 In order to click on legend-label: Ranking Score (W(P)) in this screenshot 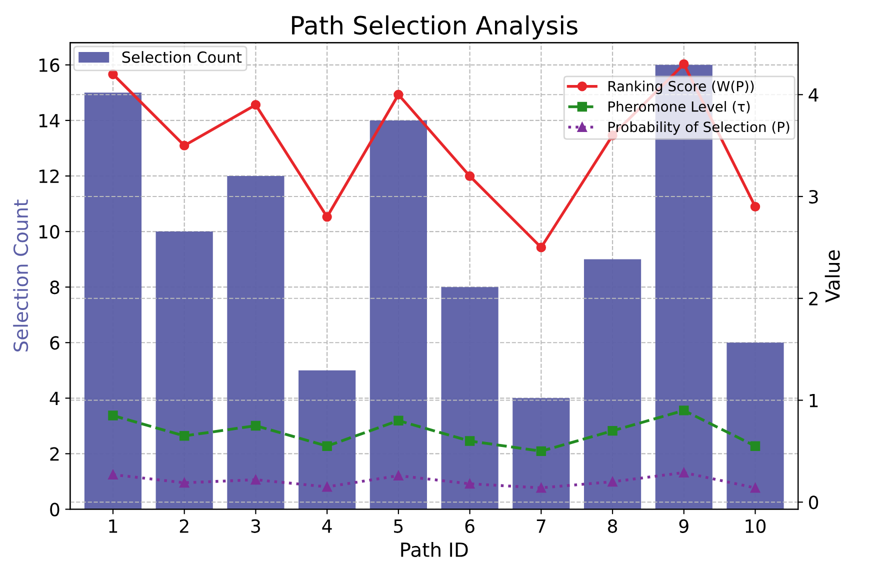, I will do `click(681, 87)`.